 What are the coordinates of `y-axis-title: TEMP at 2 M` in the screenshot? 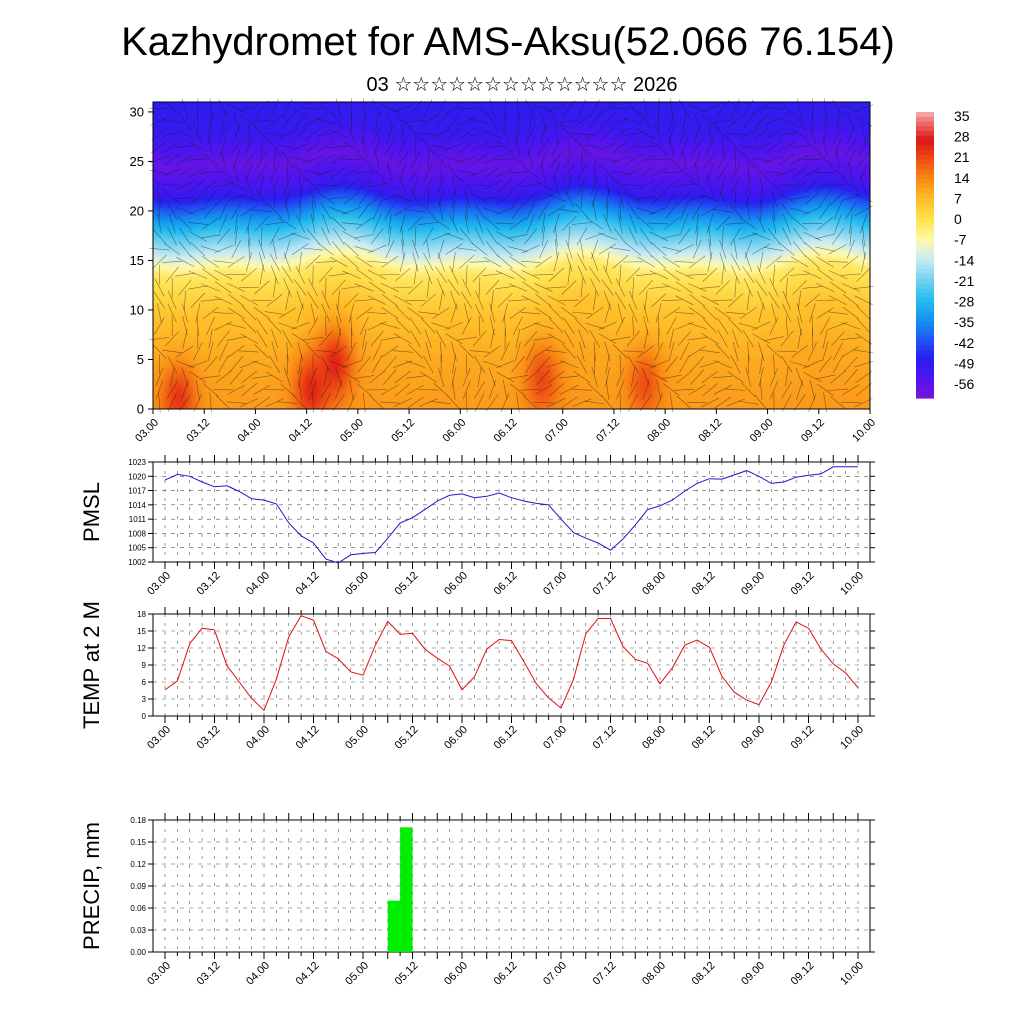 It's located at (91, 665).